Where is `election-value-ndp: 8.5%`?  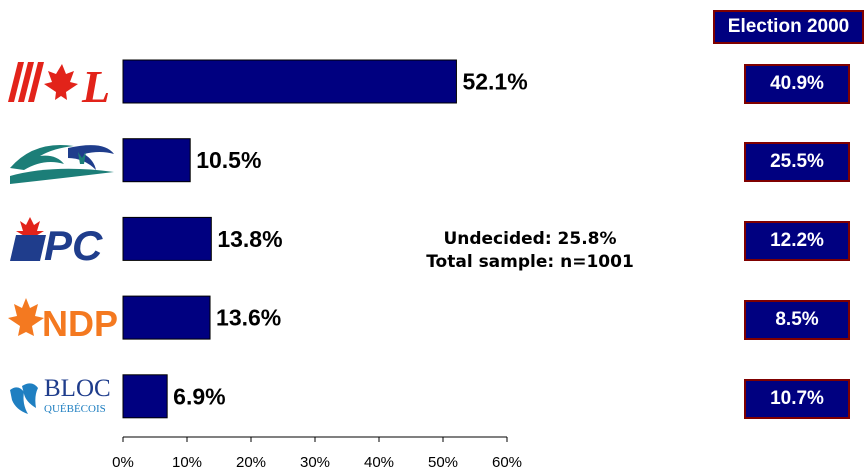
election-value-ndp: 8.5% is located at coordinates (797, 320).